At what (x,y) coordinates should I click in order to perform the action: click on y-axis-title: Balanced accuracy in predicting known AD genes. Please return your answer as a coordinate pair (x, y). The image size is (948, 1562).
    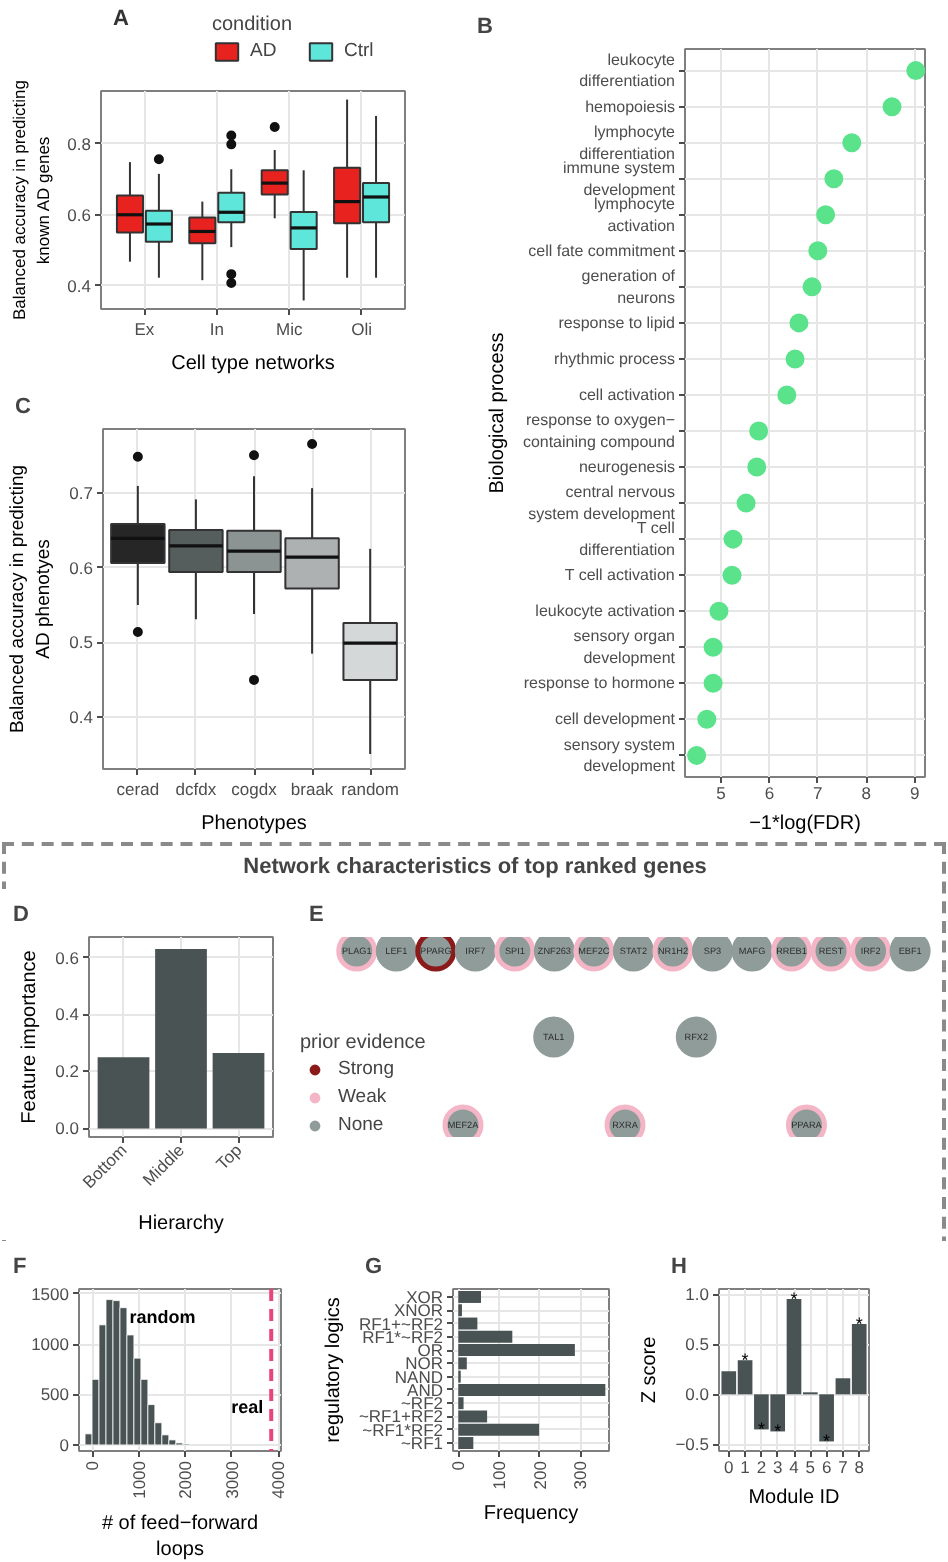
    Looking at the image, I should click on (31, 200).